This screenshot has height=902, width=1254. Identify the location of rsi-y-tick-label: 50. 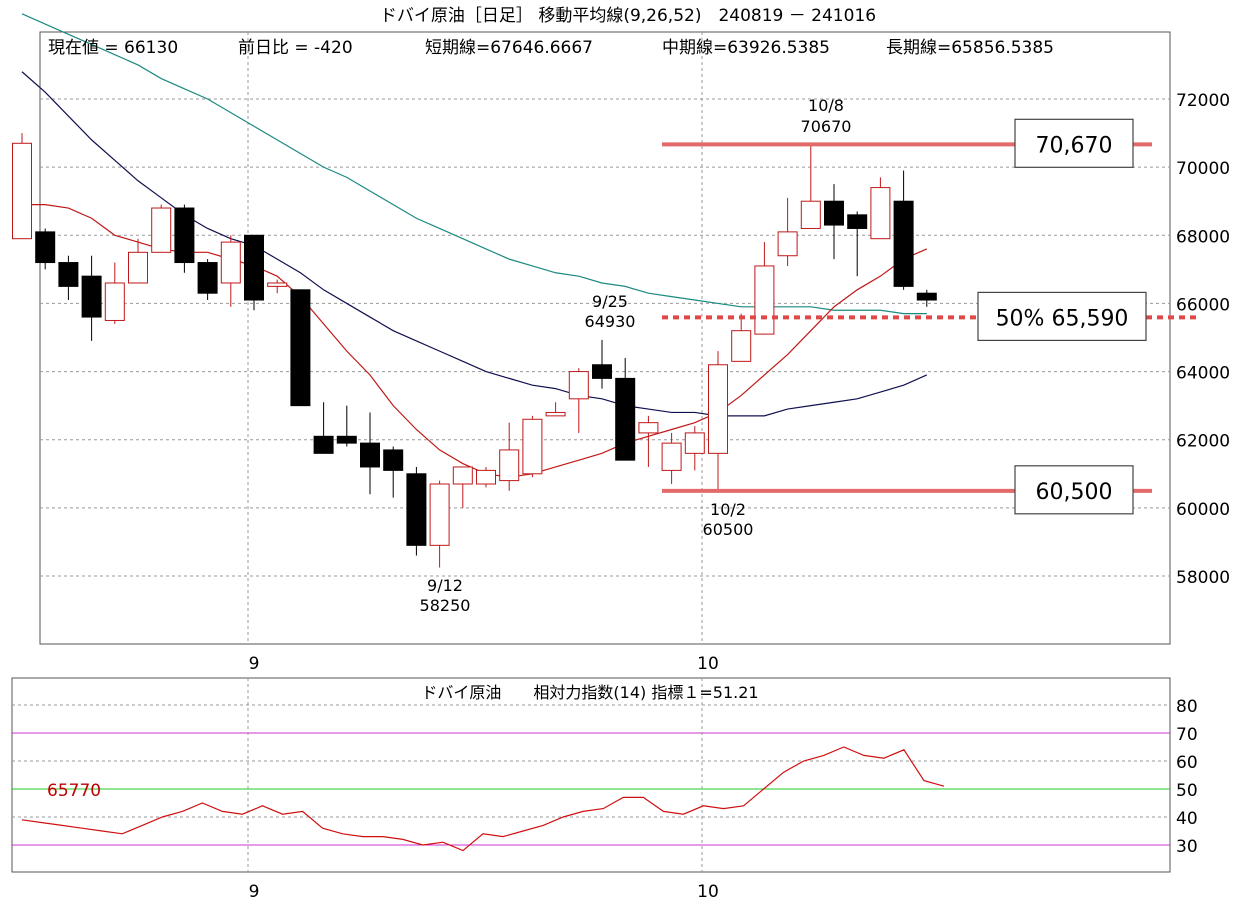
(1187, 791).